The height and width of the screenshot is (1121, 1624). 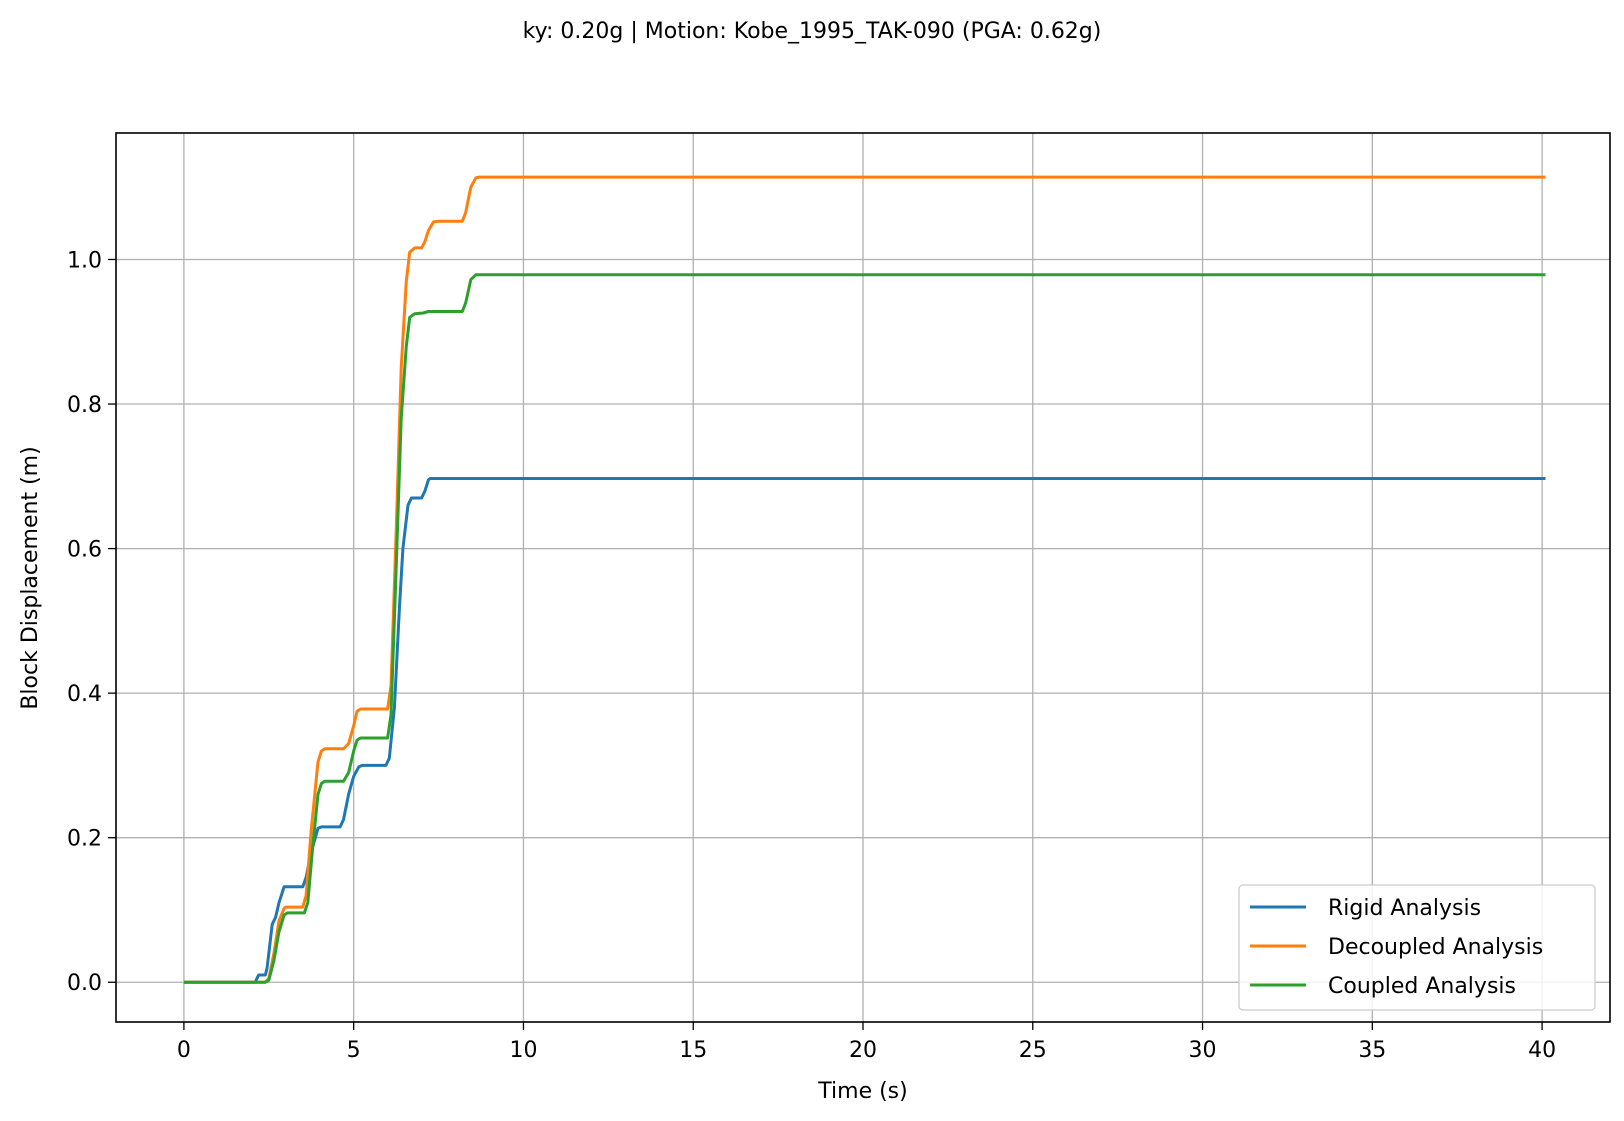 I want to click on y-tick-label: 0.0, so click(x=84, y=983).